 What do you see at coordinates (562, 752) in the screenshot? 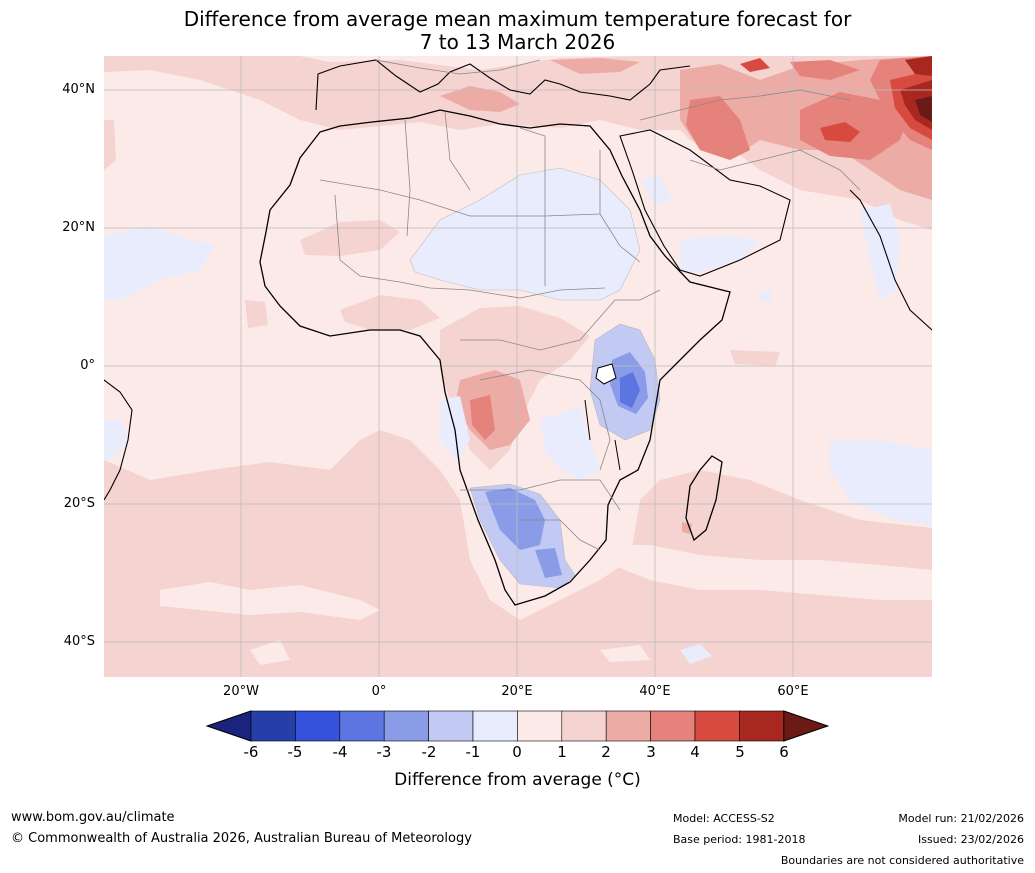
I see `colorbar-tick: 1` at bounding box center [562, 752].